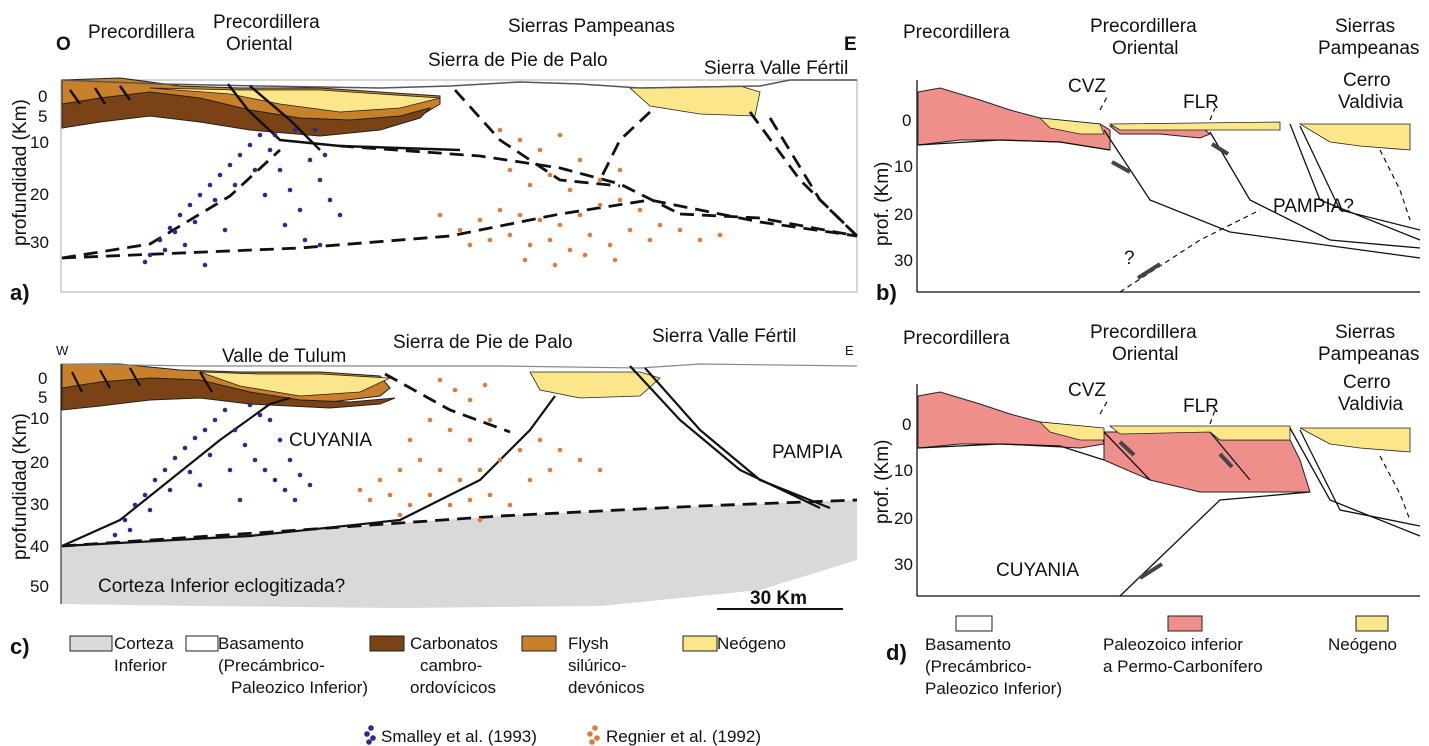 This screenshot has width=1429, height=746. What do you see at coordinates (588, 643) in the screenshot?
I see `legend-c-flysch-l1: Flysh` at bounding box center [588, 643].